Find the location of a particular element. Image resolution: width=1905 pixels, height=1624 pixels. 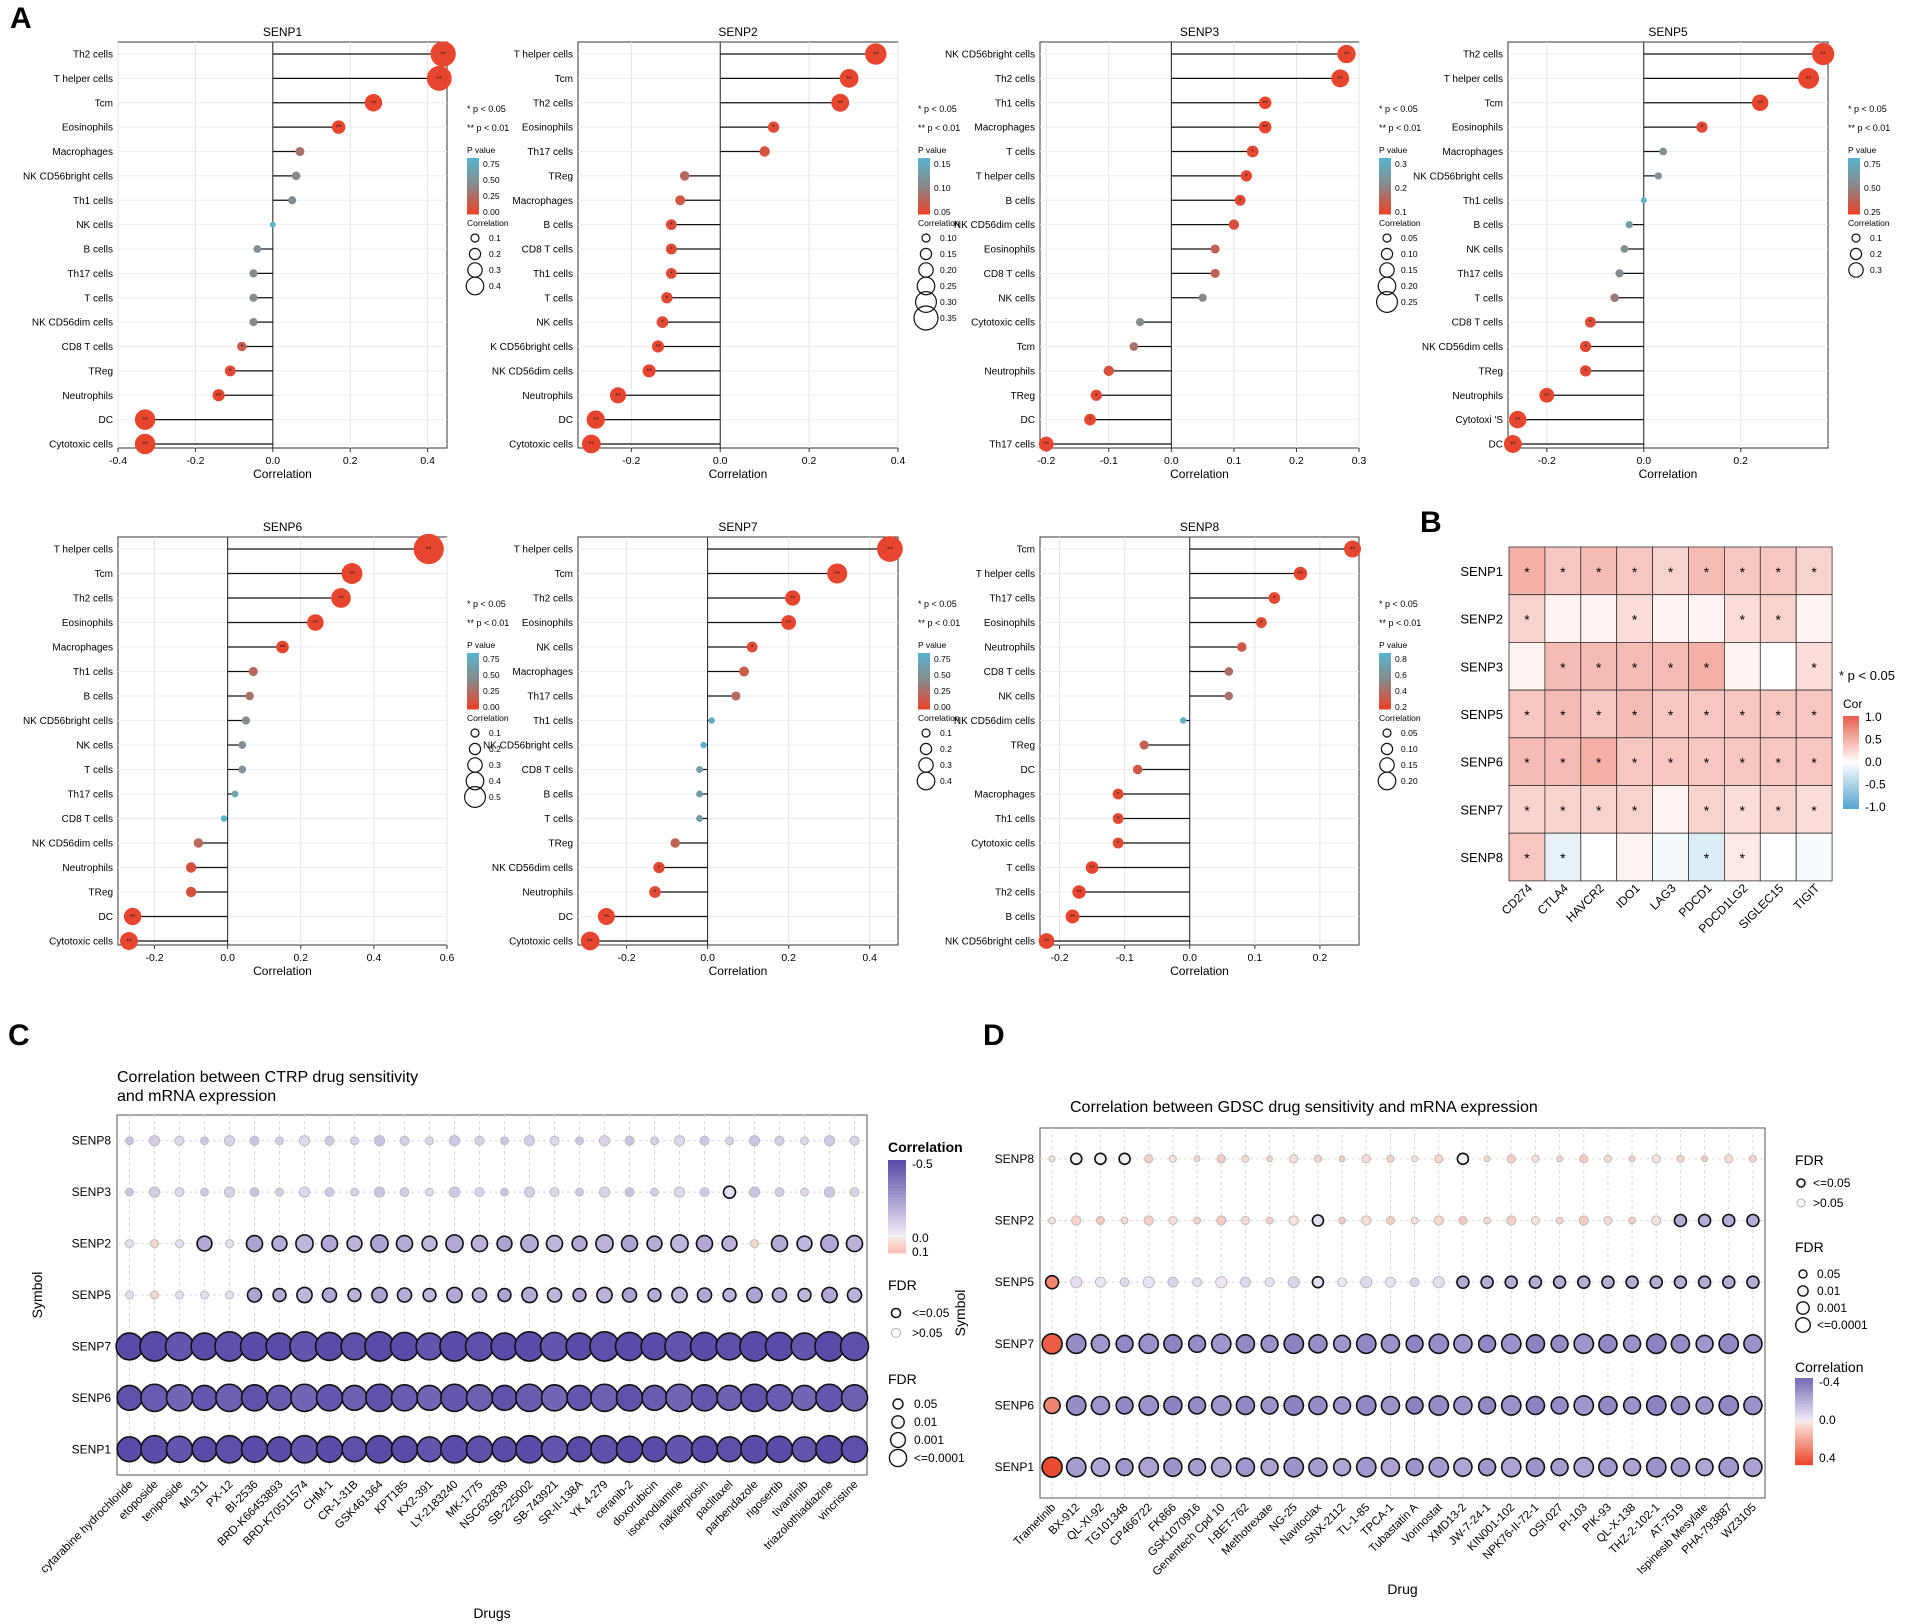

category-label: CD8 T cells is located at coordinates (87, 347).